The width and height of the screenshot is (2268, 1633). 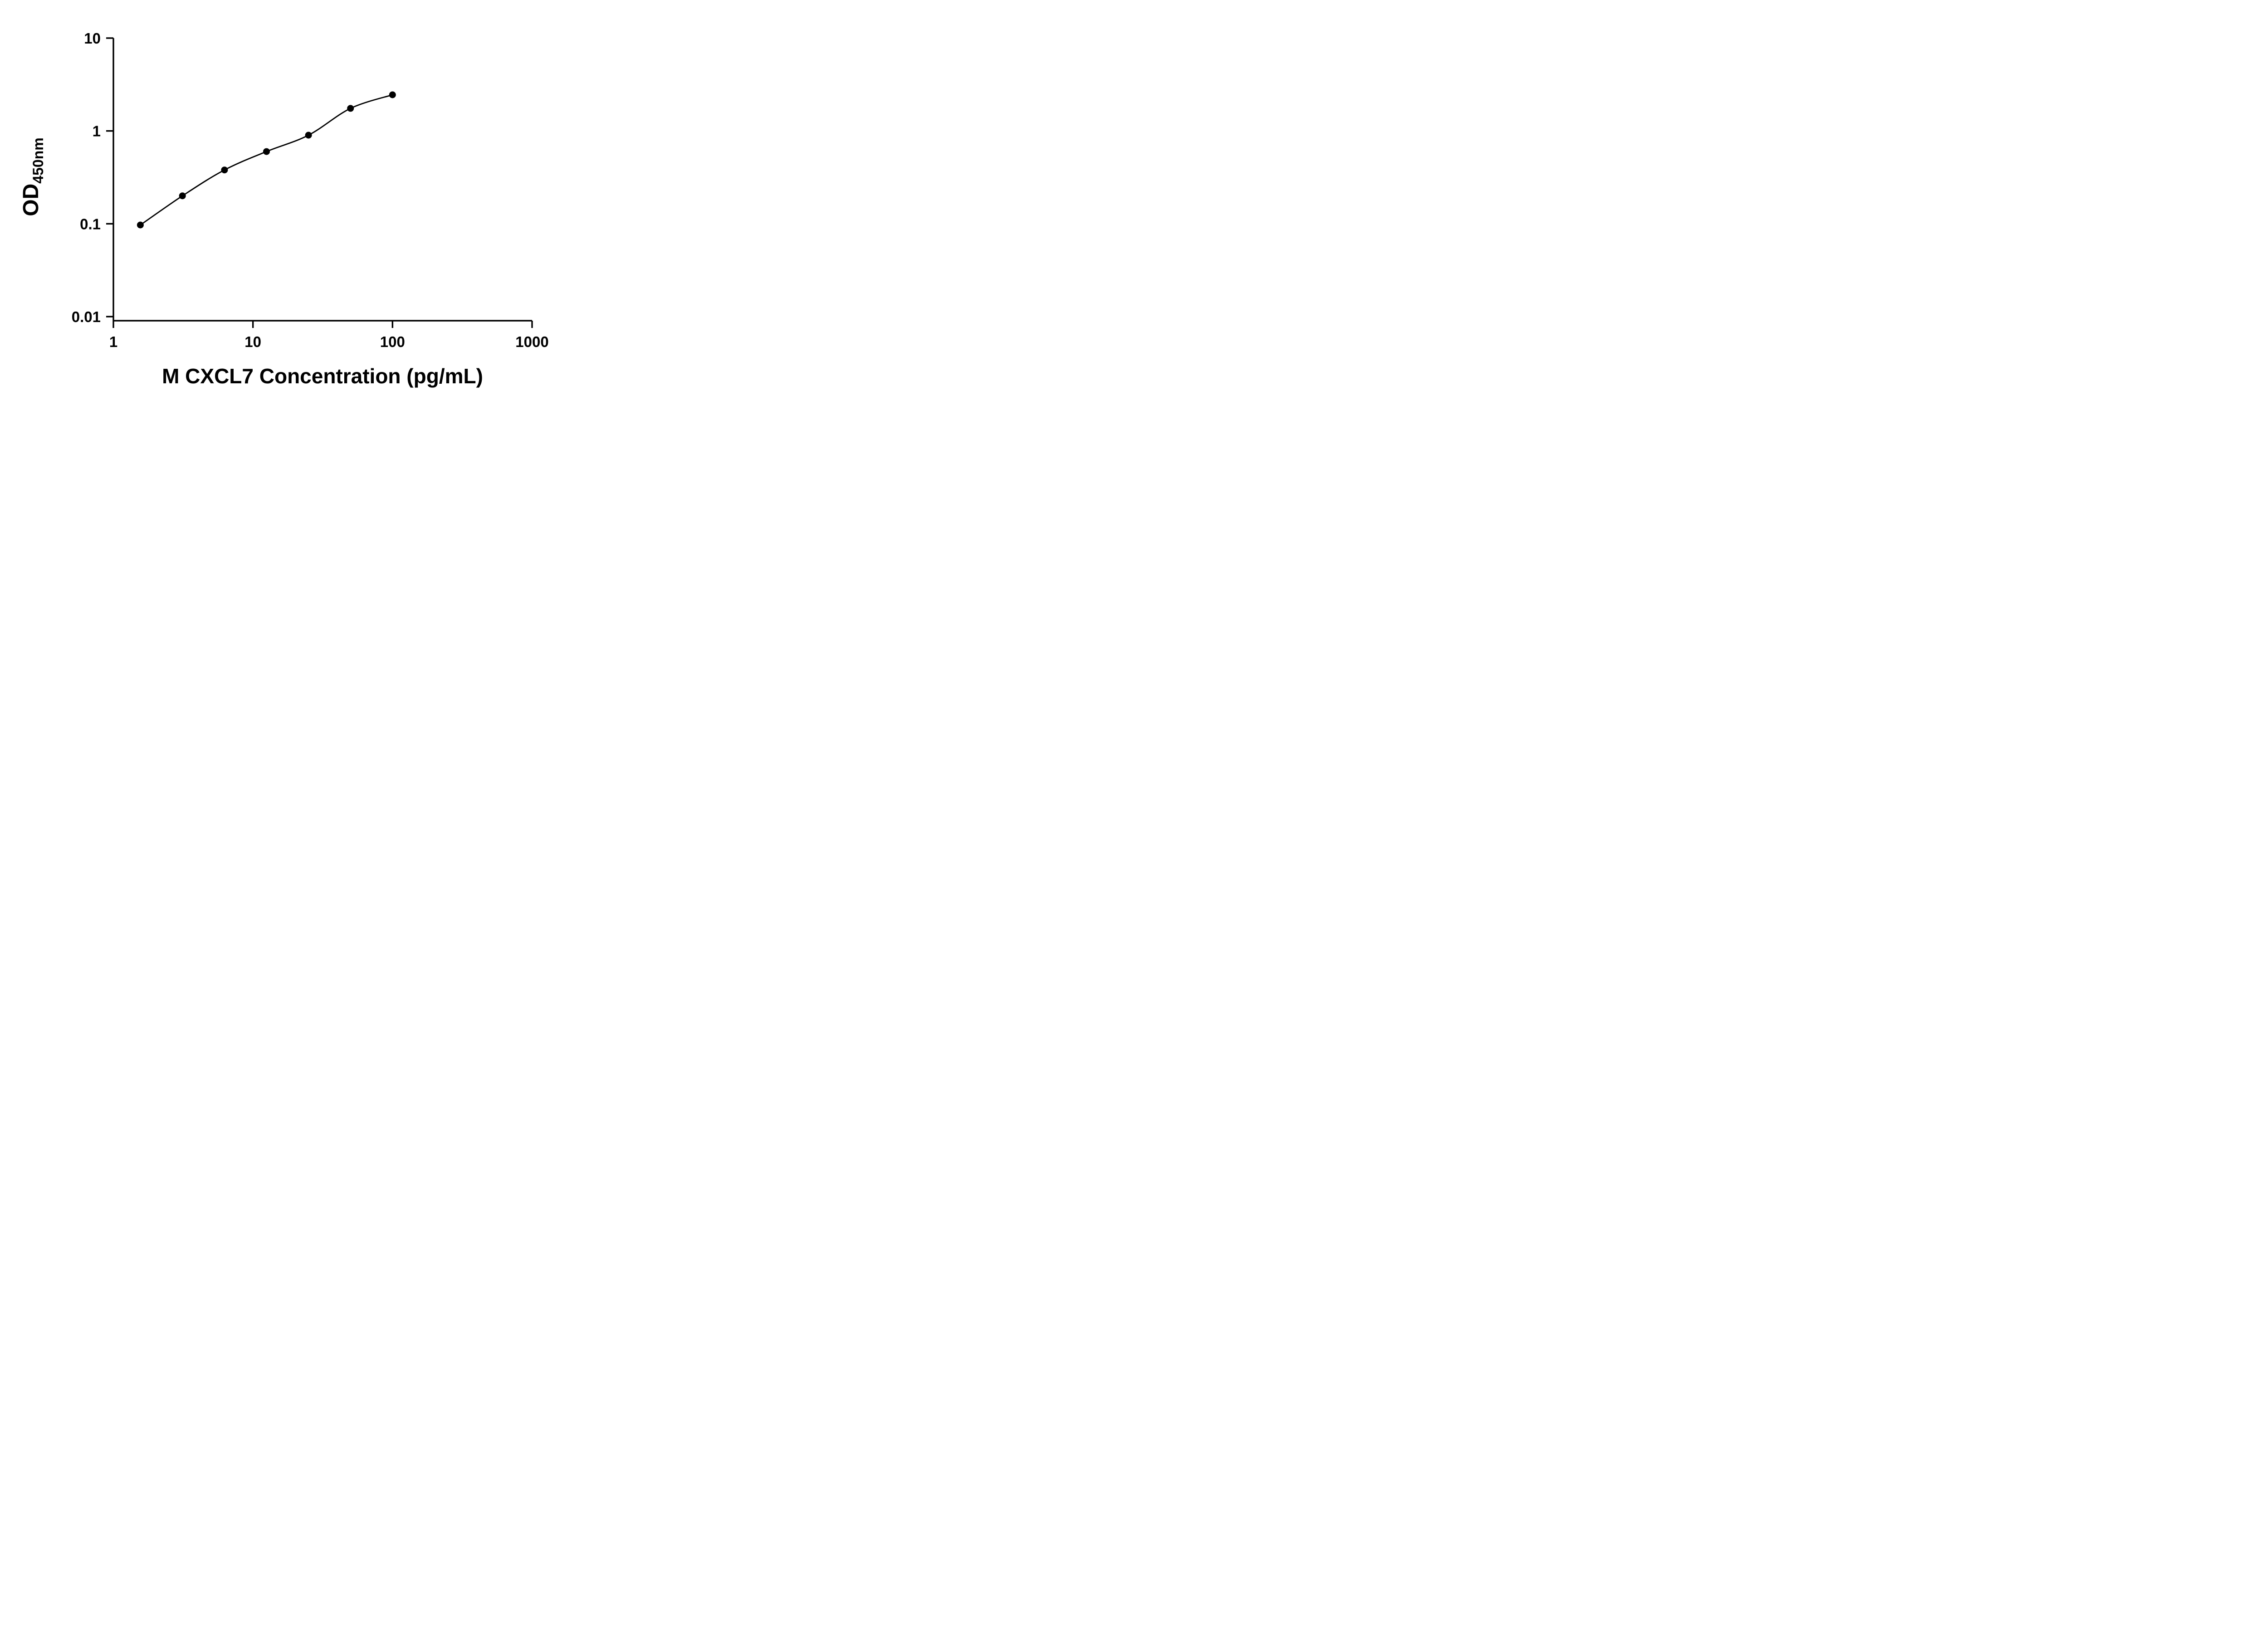 I want to click on data-series, so click(x=266, y=160).